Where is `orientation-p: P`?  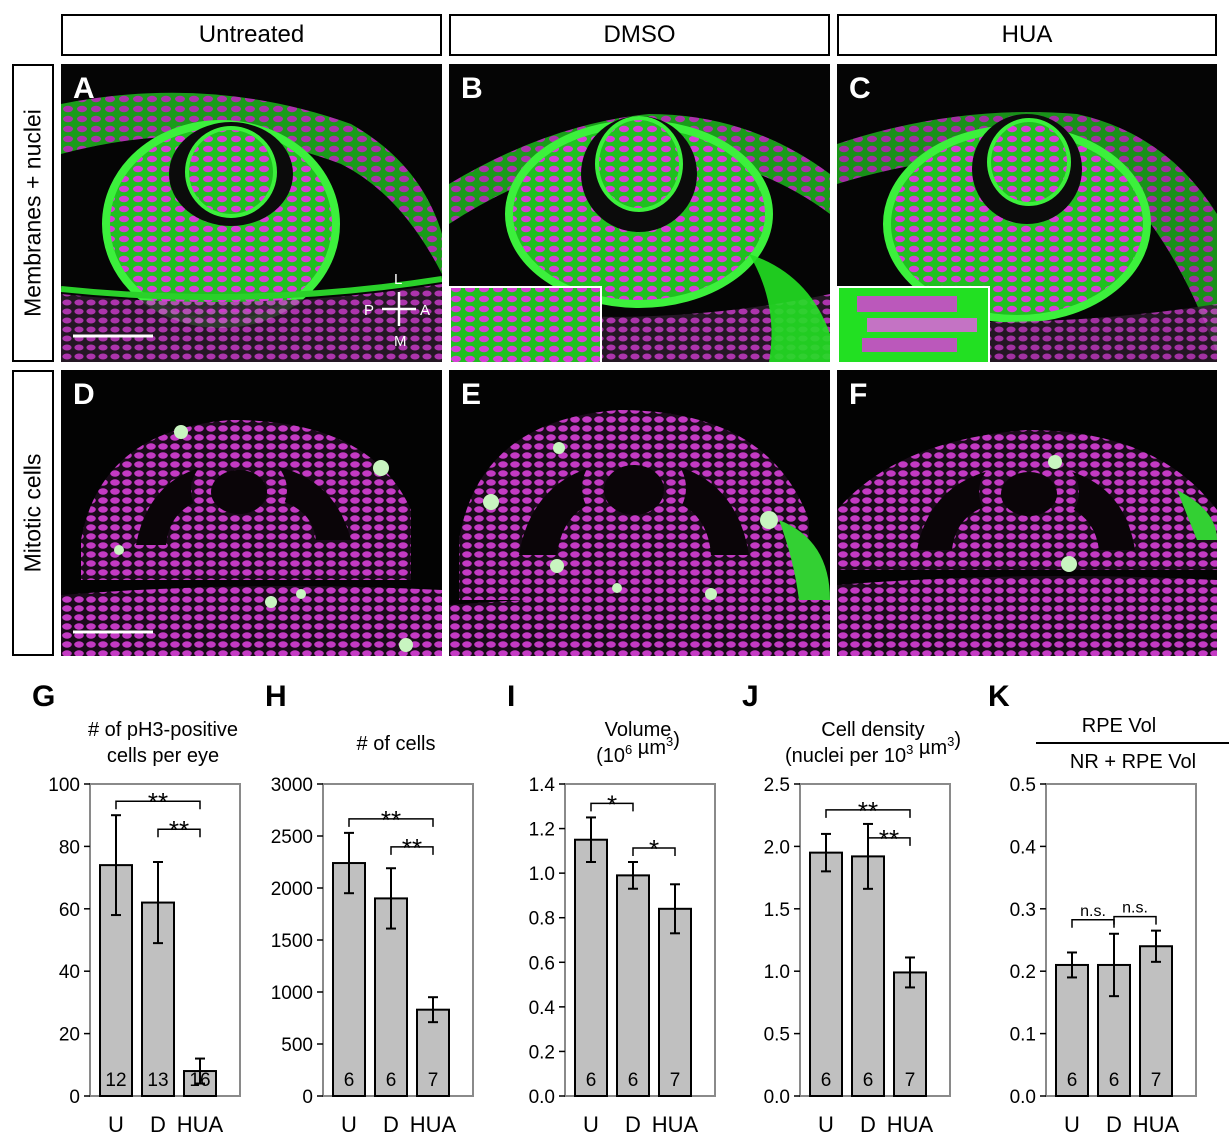
orientation-p: P is located at coordinates (369, 310).